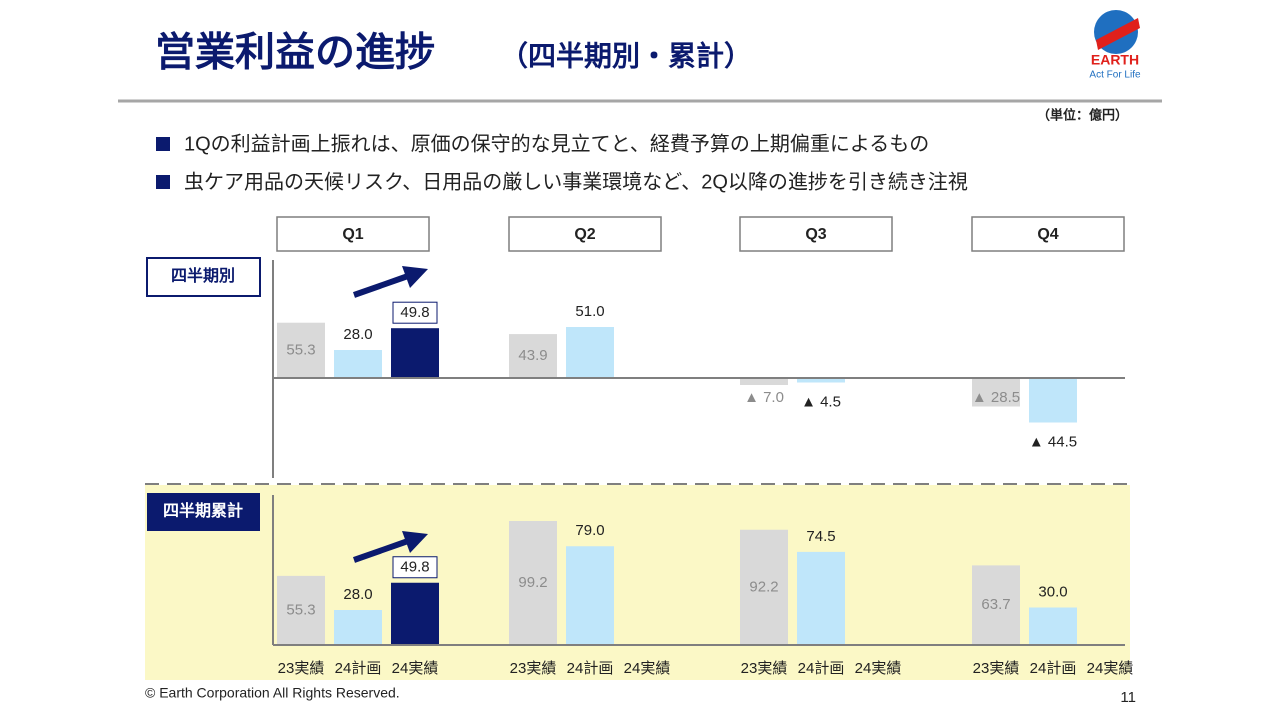  I want to click on quarter-label: Q4, so click(1047, 234).